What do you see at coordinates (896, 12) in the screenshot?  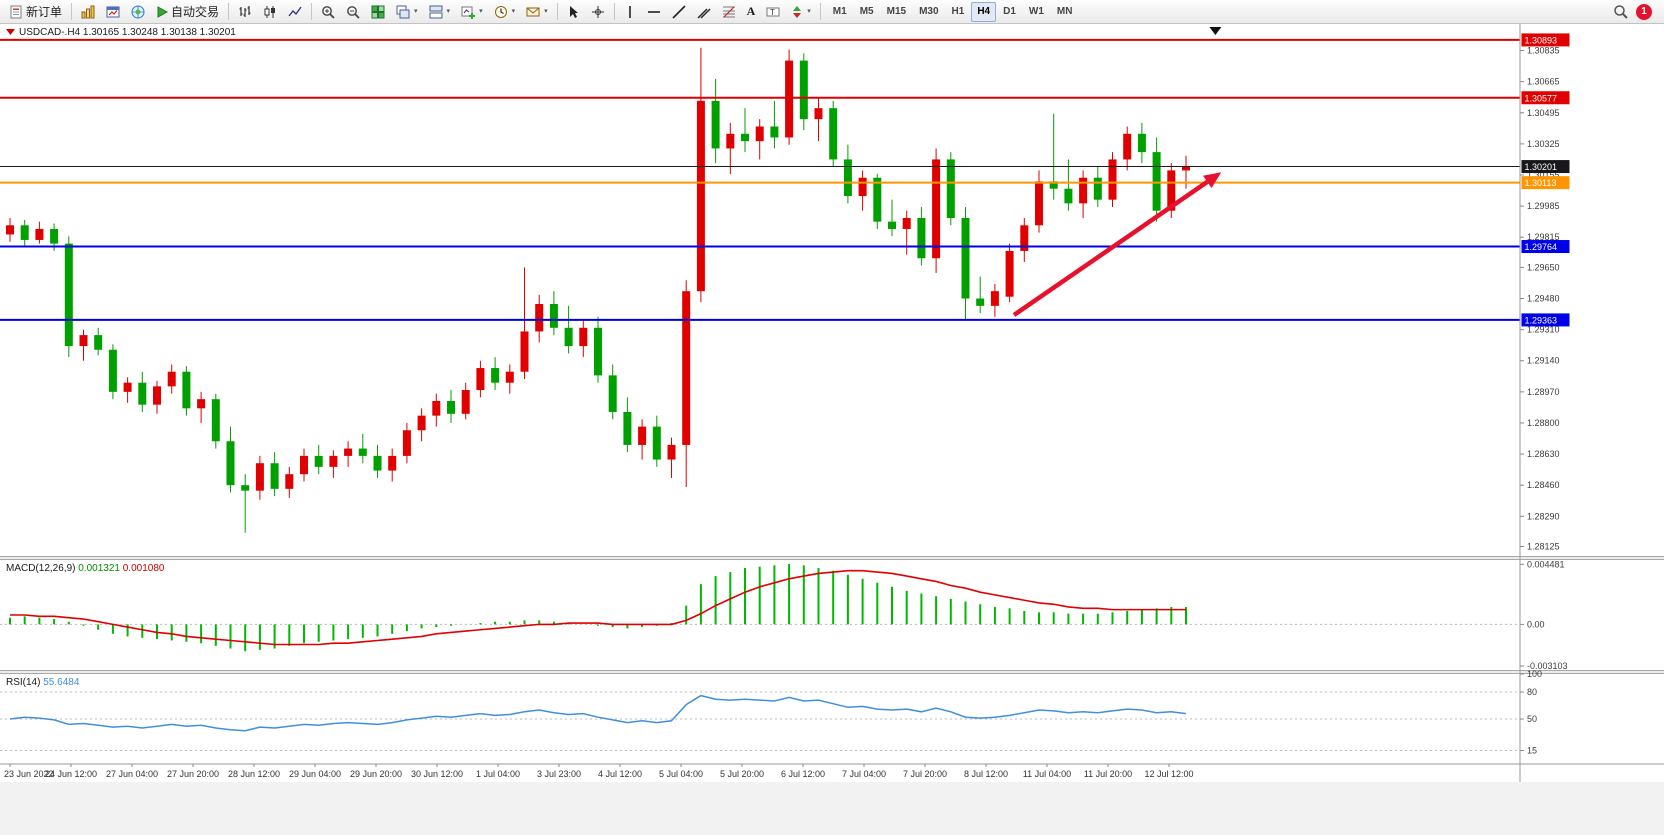 I see `timeframe-m15-button: M15` at bounding box center [896, 12].